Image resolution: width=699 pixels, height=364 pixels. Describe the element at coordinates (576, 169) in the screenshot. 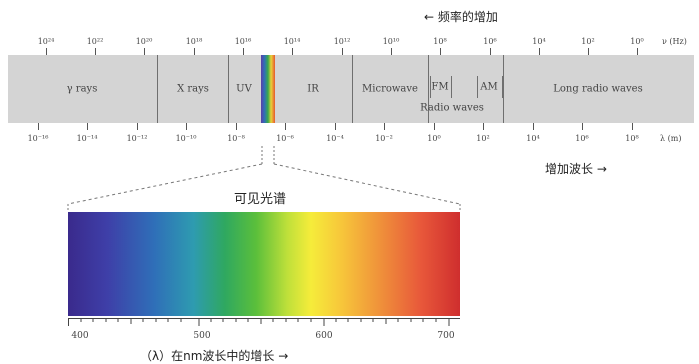

I see `wavelength-direction-note: 增加波长 →` at that location.